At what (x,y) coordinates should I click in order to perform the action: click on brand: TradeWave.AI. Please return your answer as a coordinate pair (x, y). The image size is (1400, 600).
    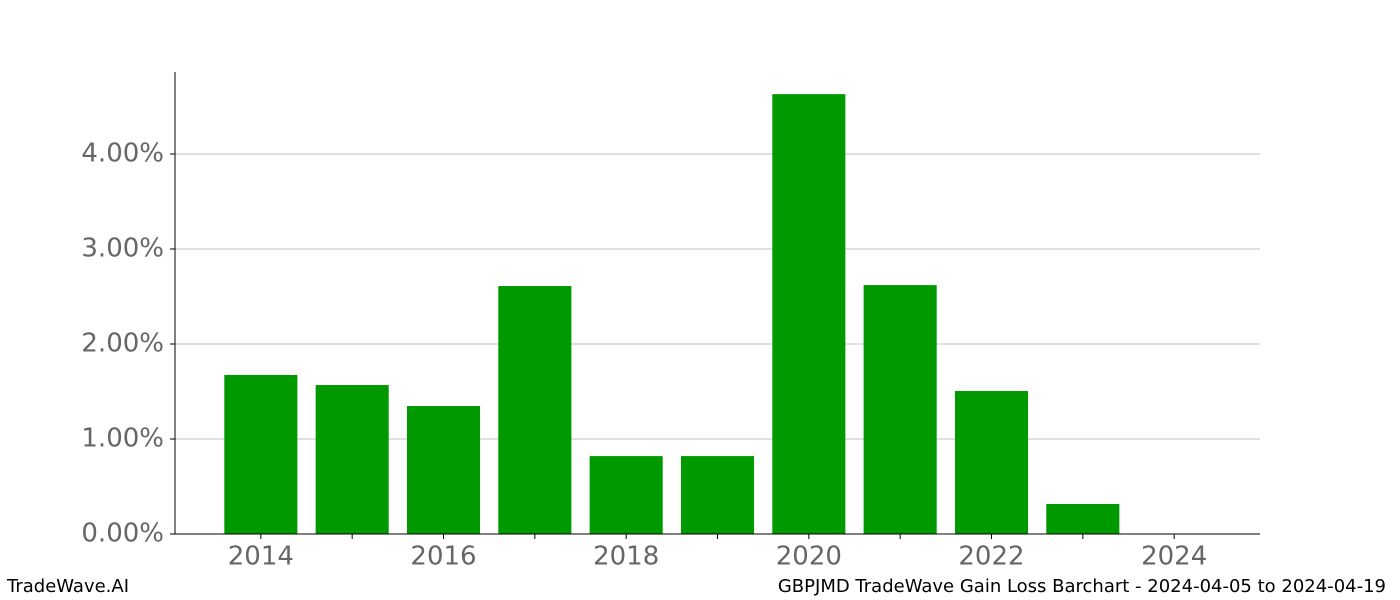
    Looking at the image, I should click on (67, 586).